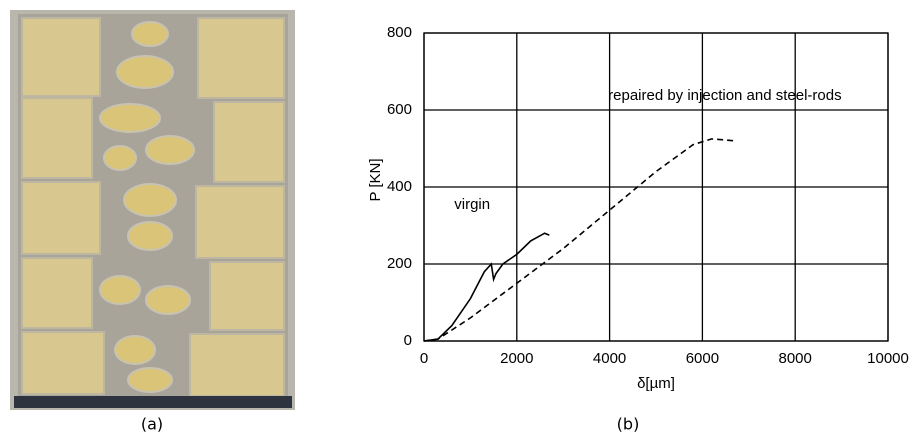 The width and height of the screenshot is (917, 435). Describe the element at coordinates (399, 109) in the screenshot. I see `y-tick-label: 600` at that location.